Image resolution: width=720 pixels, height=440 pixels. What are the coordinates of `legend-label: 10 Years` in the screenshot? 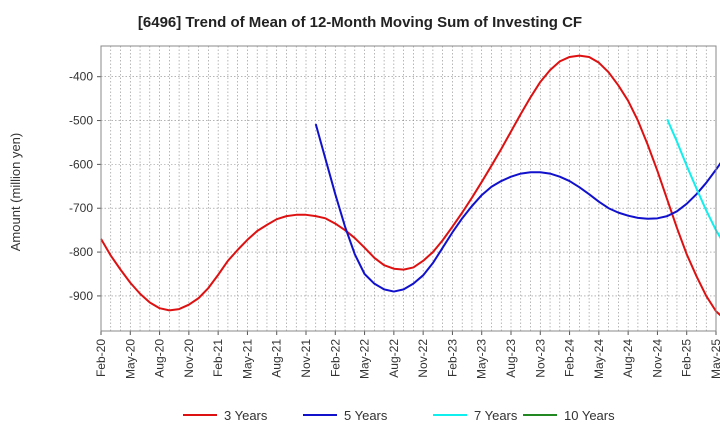 It's located at (589, 415).